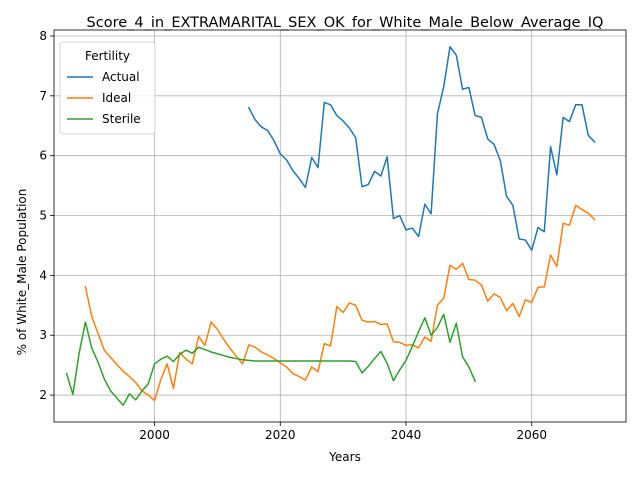 The height and width of the screenshot is (480, 640). I want to click on y-tick-label: 4, so click(43, 275).